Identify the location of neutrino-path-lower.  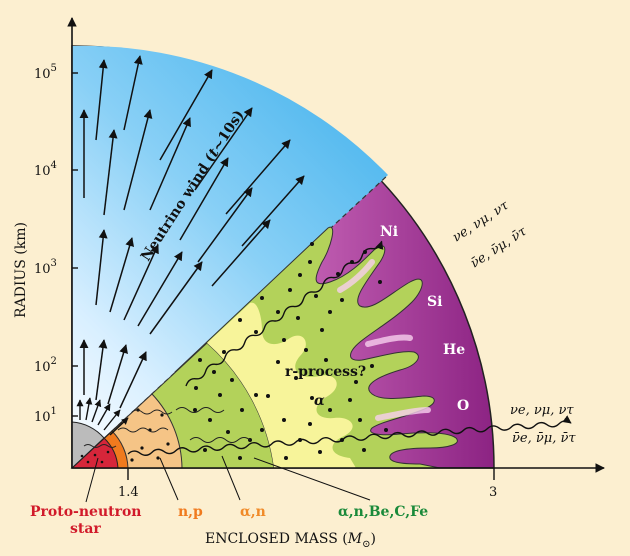
(349, 435).